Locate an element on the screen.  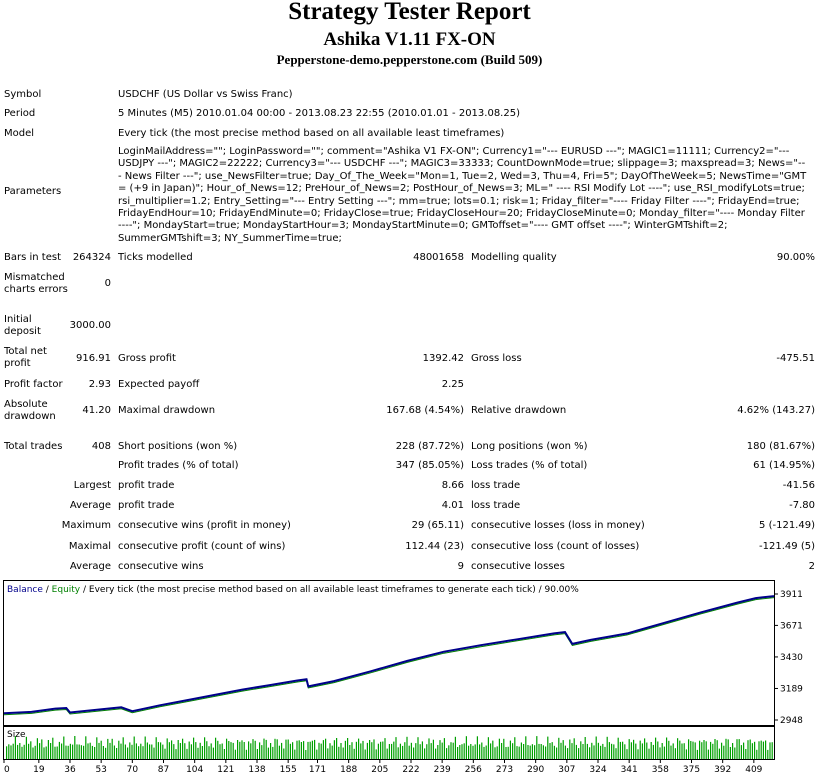
largest-loss-label: loss trade is located at coordinates (496, 485).